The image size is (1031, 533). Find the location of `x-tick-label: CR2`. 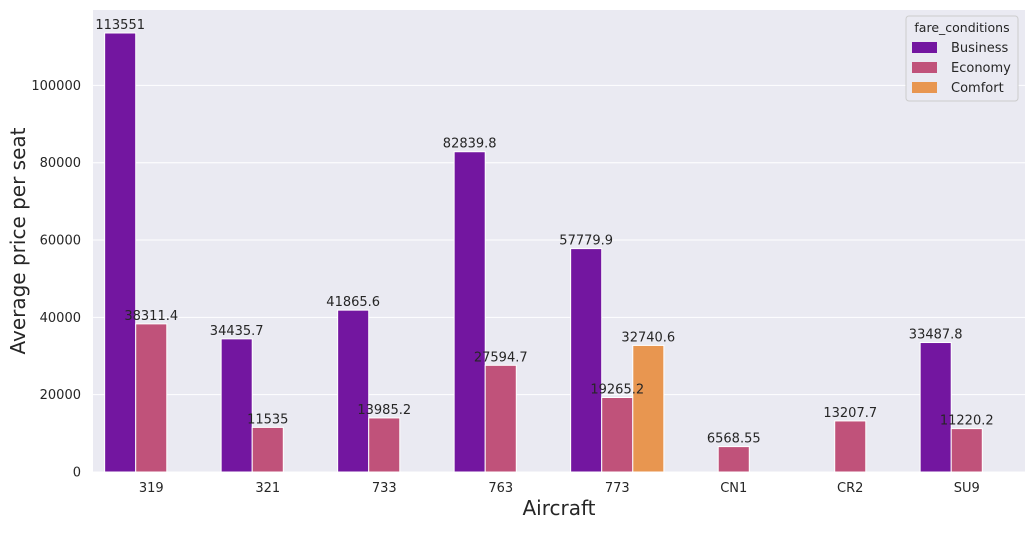

x-tick-label: CR2 is located at coordinates (850, 488).